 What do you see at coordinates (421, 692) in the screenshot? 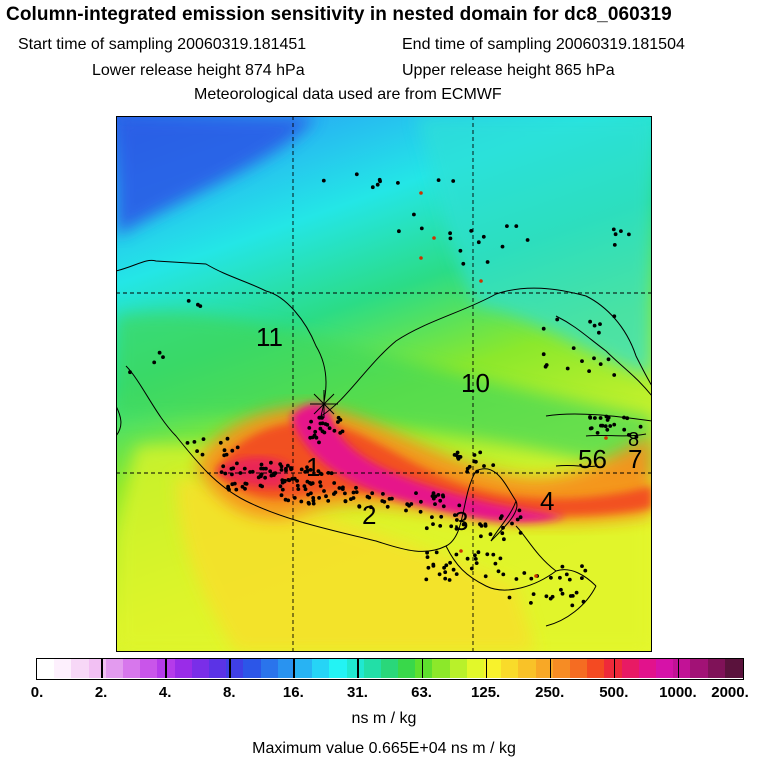
I see `colorbar-tick-label: 63.` at bounding box center [421, 692].